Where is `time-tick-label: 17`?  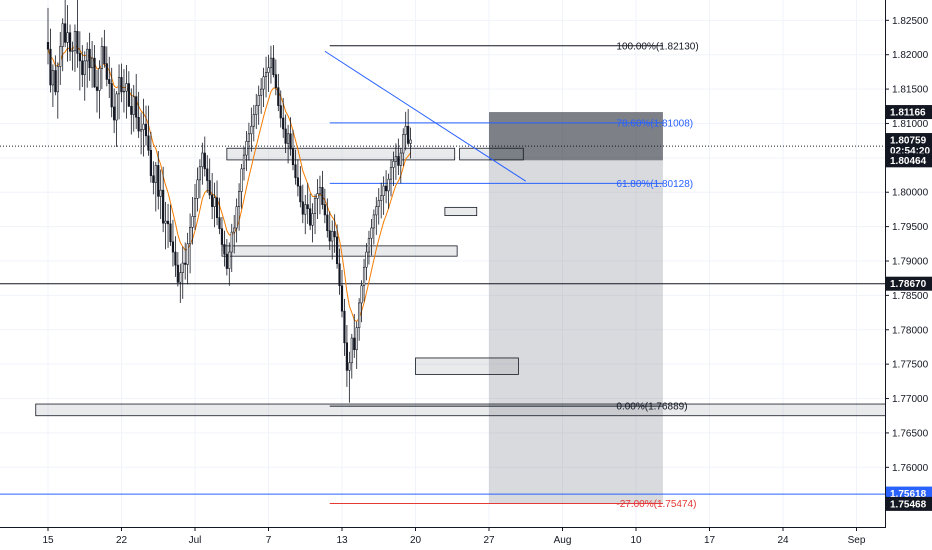
time-tick-label: 17 is located at coordinates (710, 540).